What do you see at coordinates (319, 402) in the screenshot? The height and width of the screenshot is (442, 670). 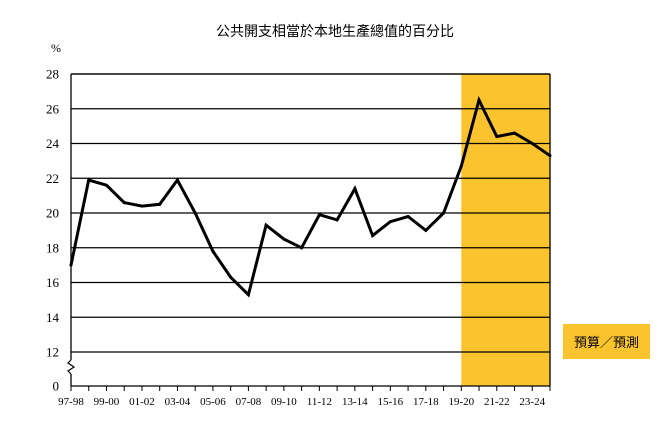 I see `x-tick-label: 11-12` at bounding box center [319, 402].